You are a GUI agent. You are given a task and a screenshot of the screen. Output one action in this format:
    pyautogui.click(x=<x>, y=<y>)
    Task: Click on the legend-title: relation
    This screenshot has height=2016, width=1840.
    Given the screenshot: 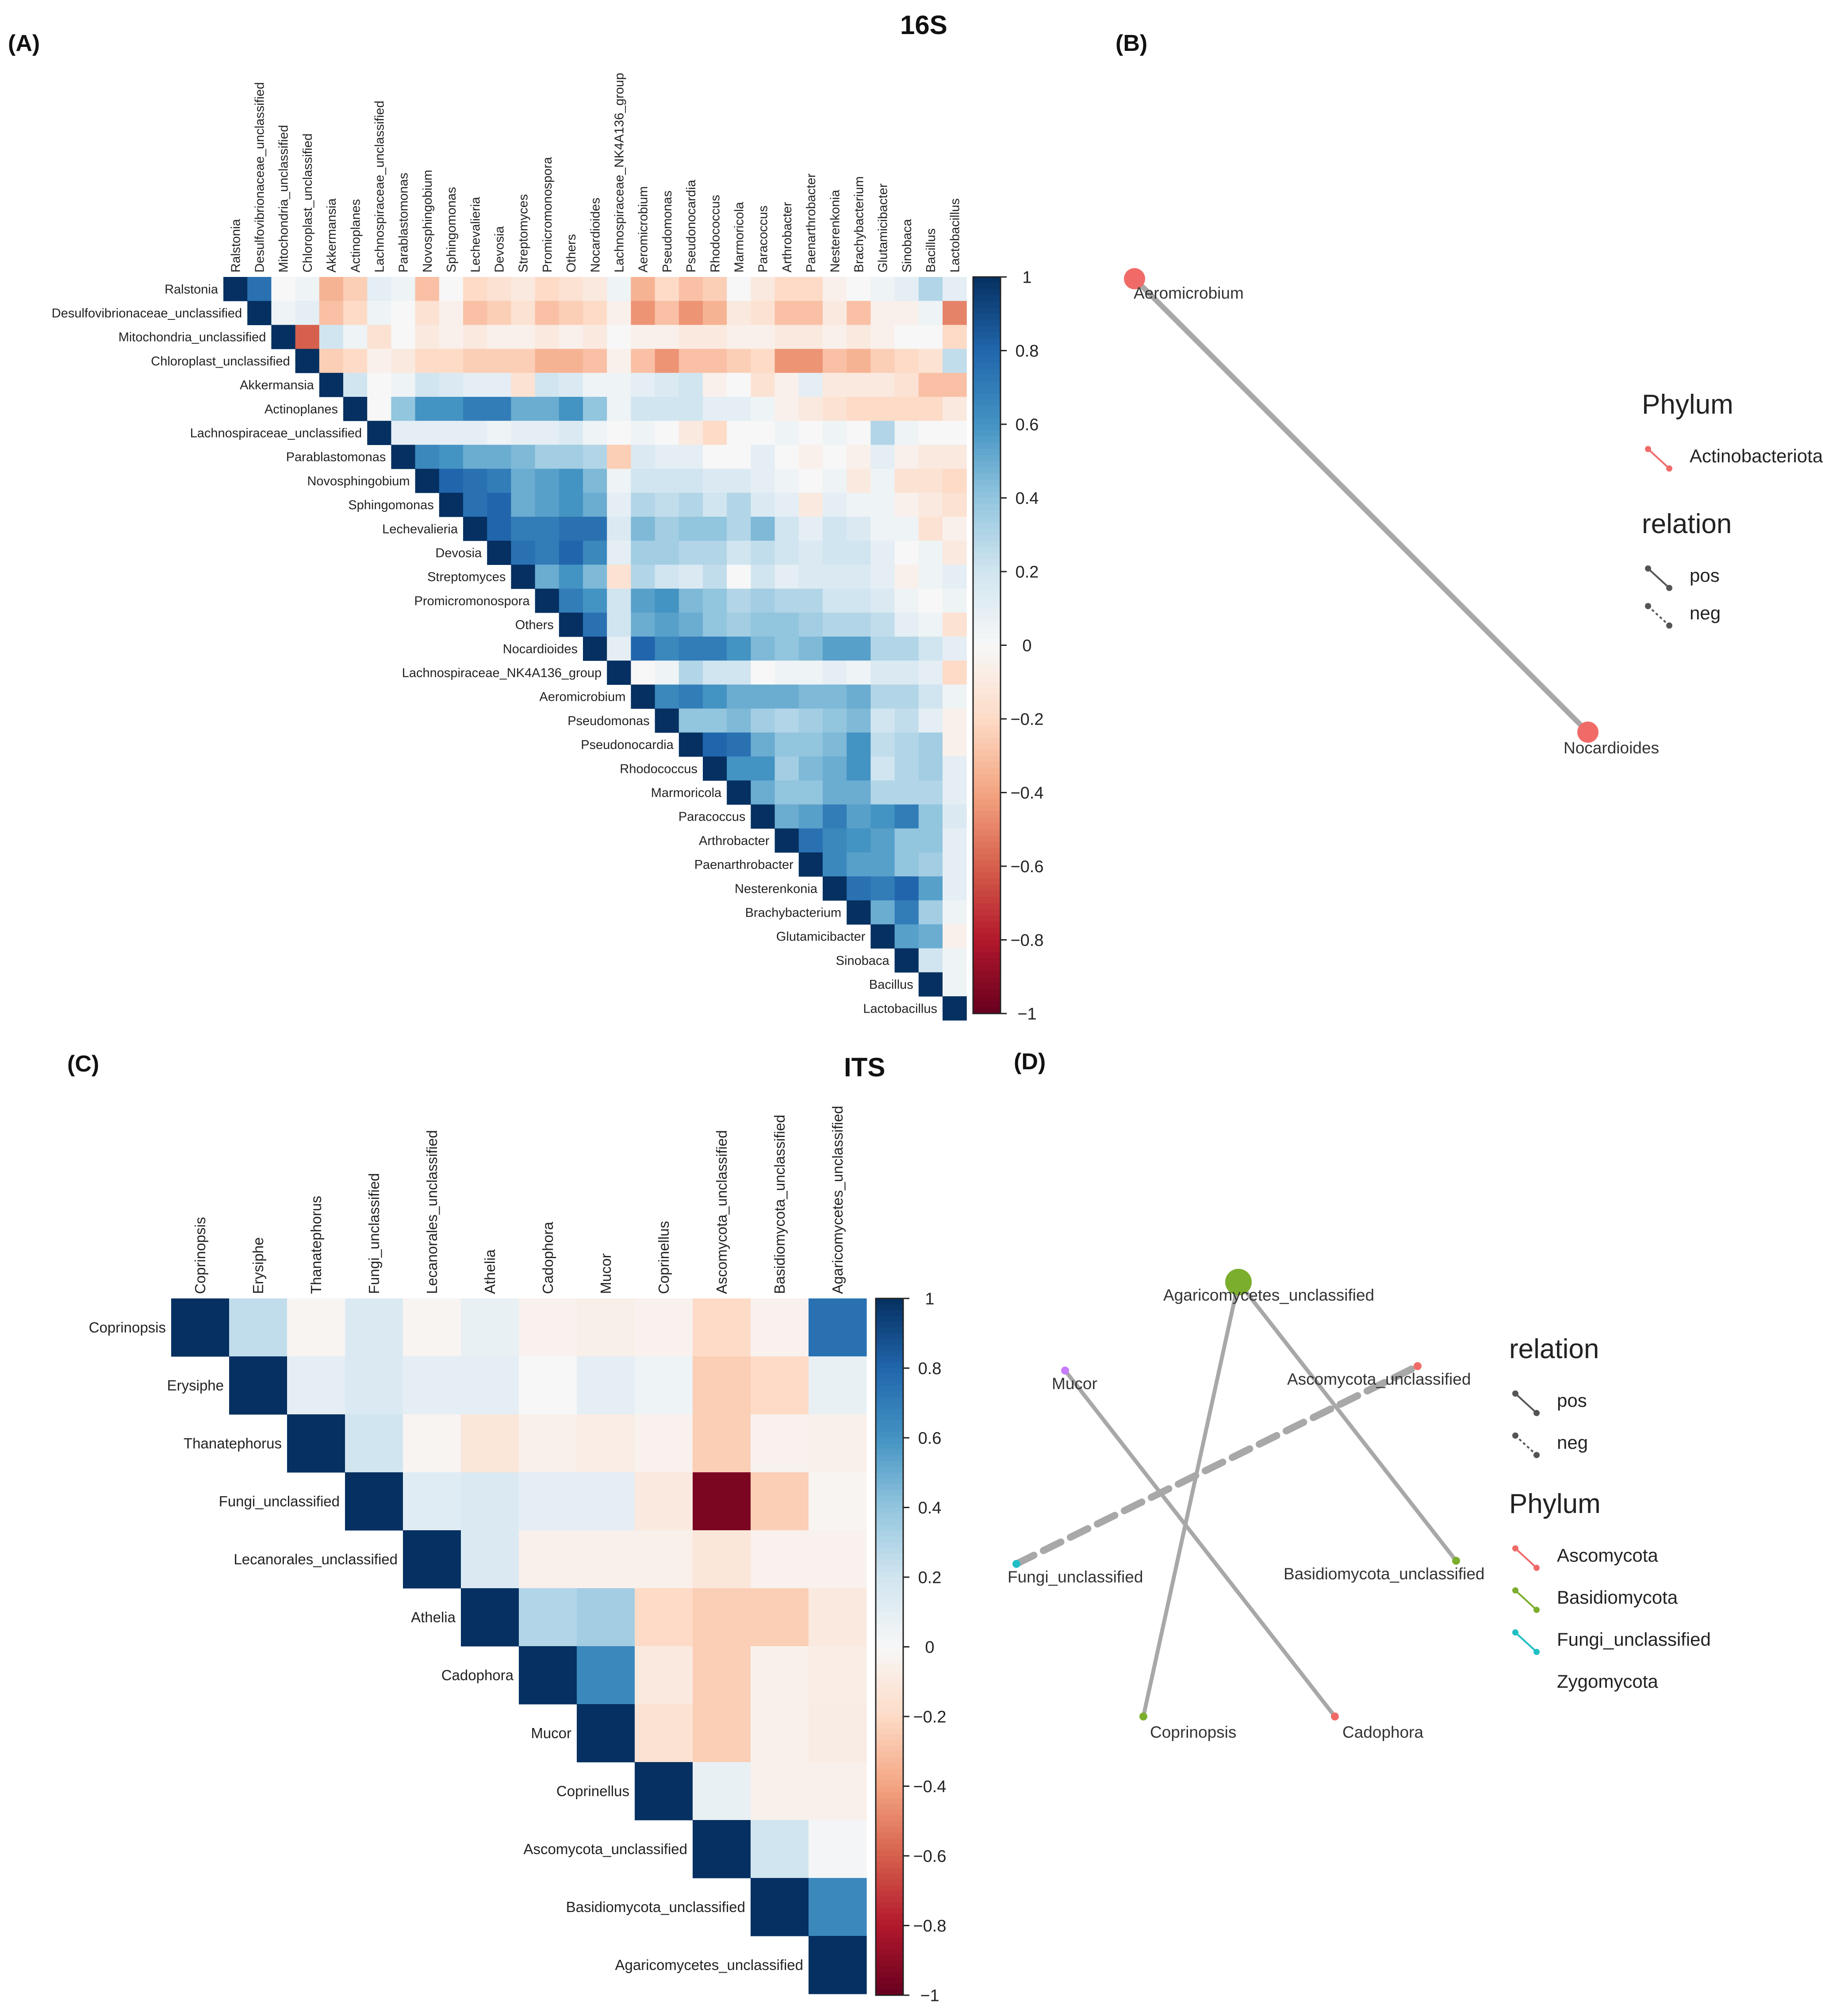 What is the action you would take?
    pyautogui.click(x=1554, y=1349)
    